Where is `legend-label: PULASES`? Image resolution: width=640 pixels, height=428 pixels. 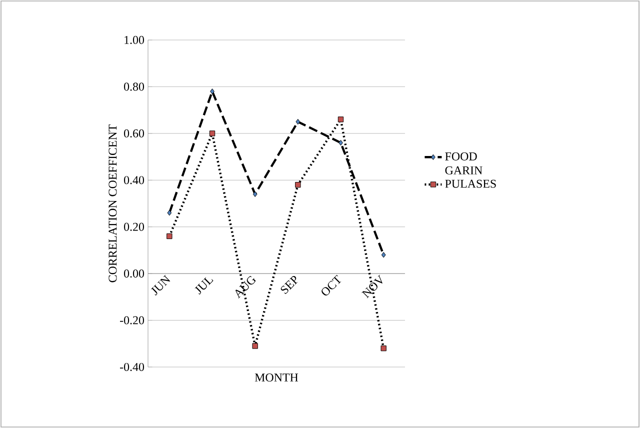
legend-label: PULASES is located at coordinates (470, 184).